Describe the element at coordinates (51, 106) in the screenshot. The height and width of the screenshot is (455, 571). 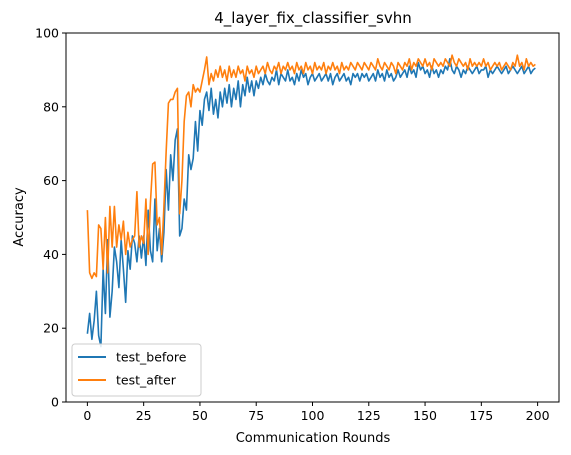
I see `y-tick-label: 80` at that location.